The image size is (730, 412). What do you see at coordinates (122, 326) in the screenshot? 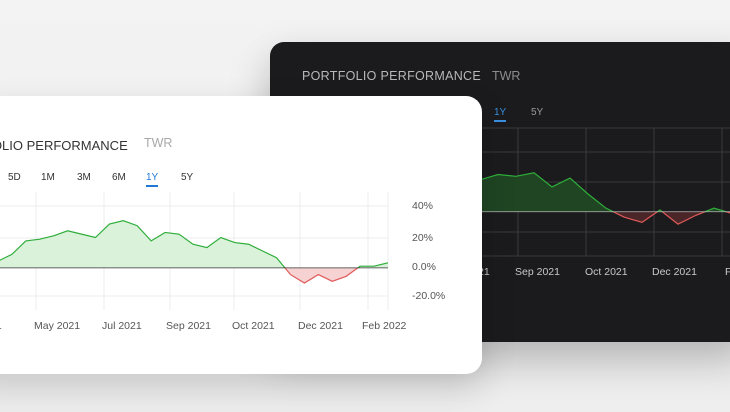
I see `x-tick: Jul 2021` at bounding box center [122, 326].